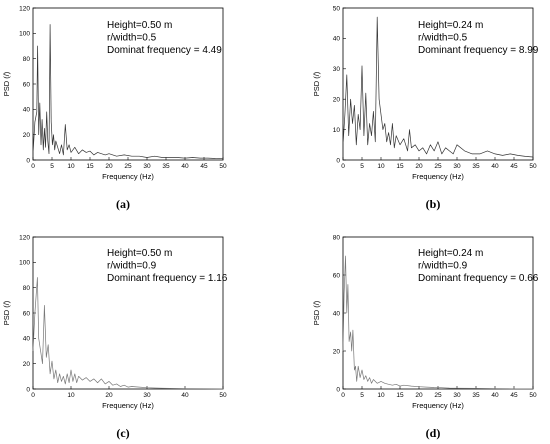  Describe the element at coordinates (123, 204) in the screenshot. I see `panel-label-a: (a)` at that location.